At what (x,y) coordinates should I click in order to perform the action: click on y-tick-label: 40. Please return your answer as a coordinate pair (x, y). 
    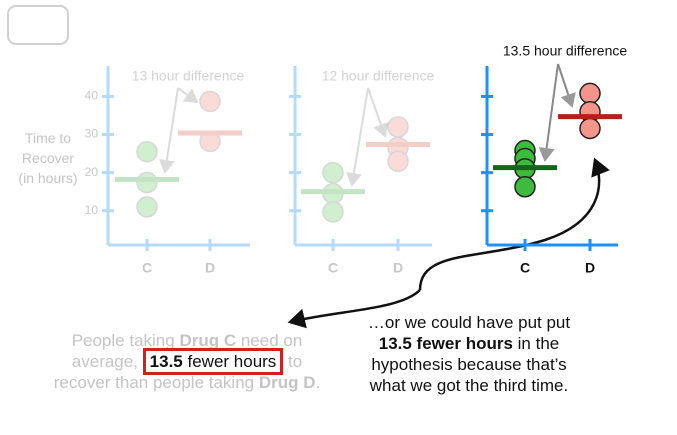
    Looking at the image, I should click on (92, 96).